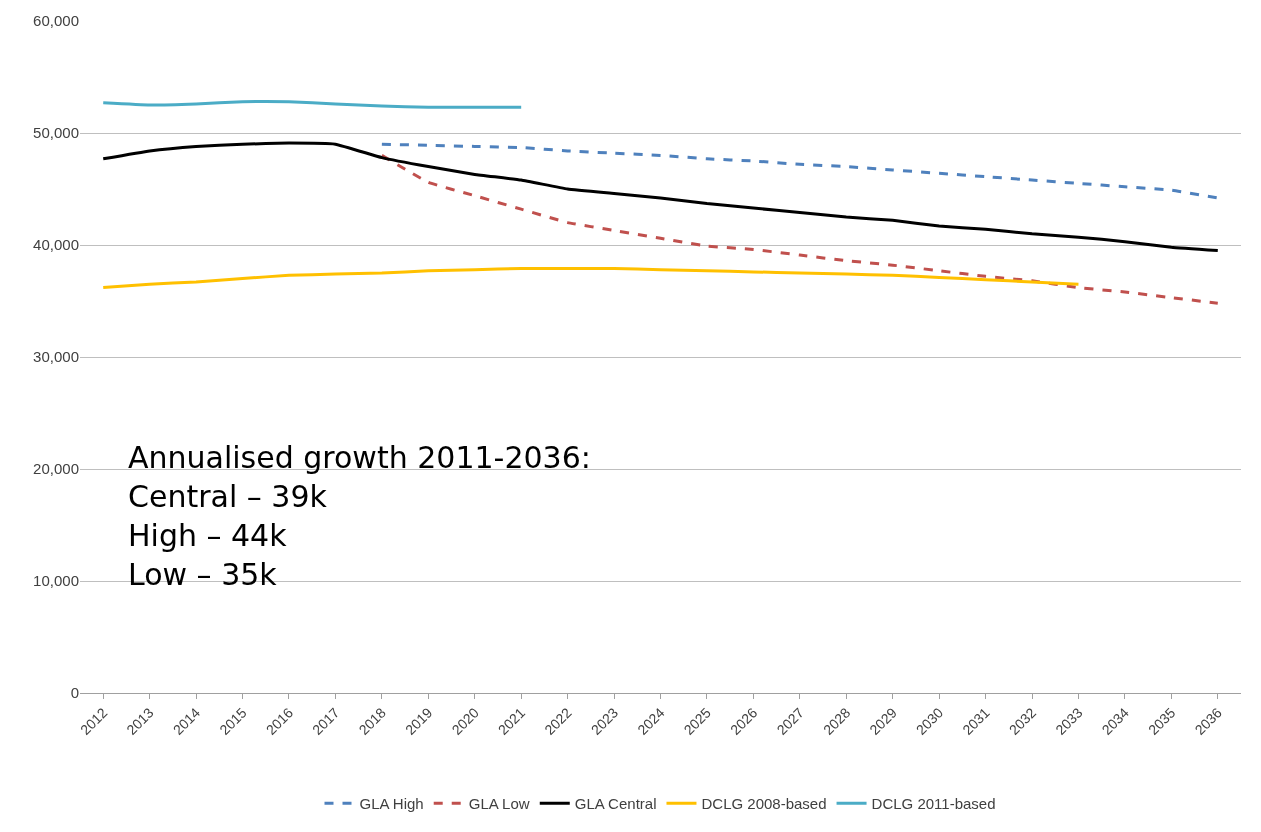 The width and height of the screenshot is (1261, 832). I want to click on legend-label: GLA Central, so click(615, 804).